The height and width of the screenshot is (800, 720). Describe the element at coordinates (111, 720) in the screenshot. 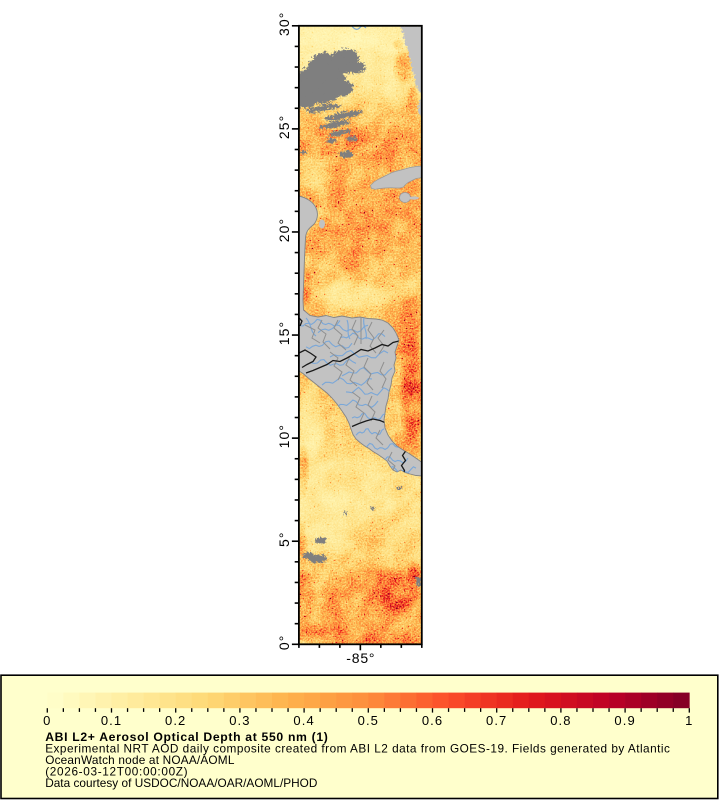

I see `svg-text: 0.1` at that location.